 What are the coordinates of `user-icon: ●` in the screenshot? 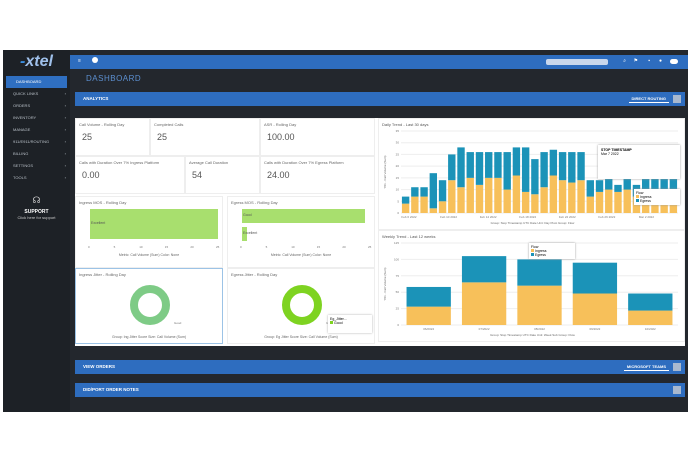 It's located at (660, 61).